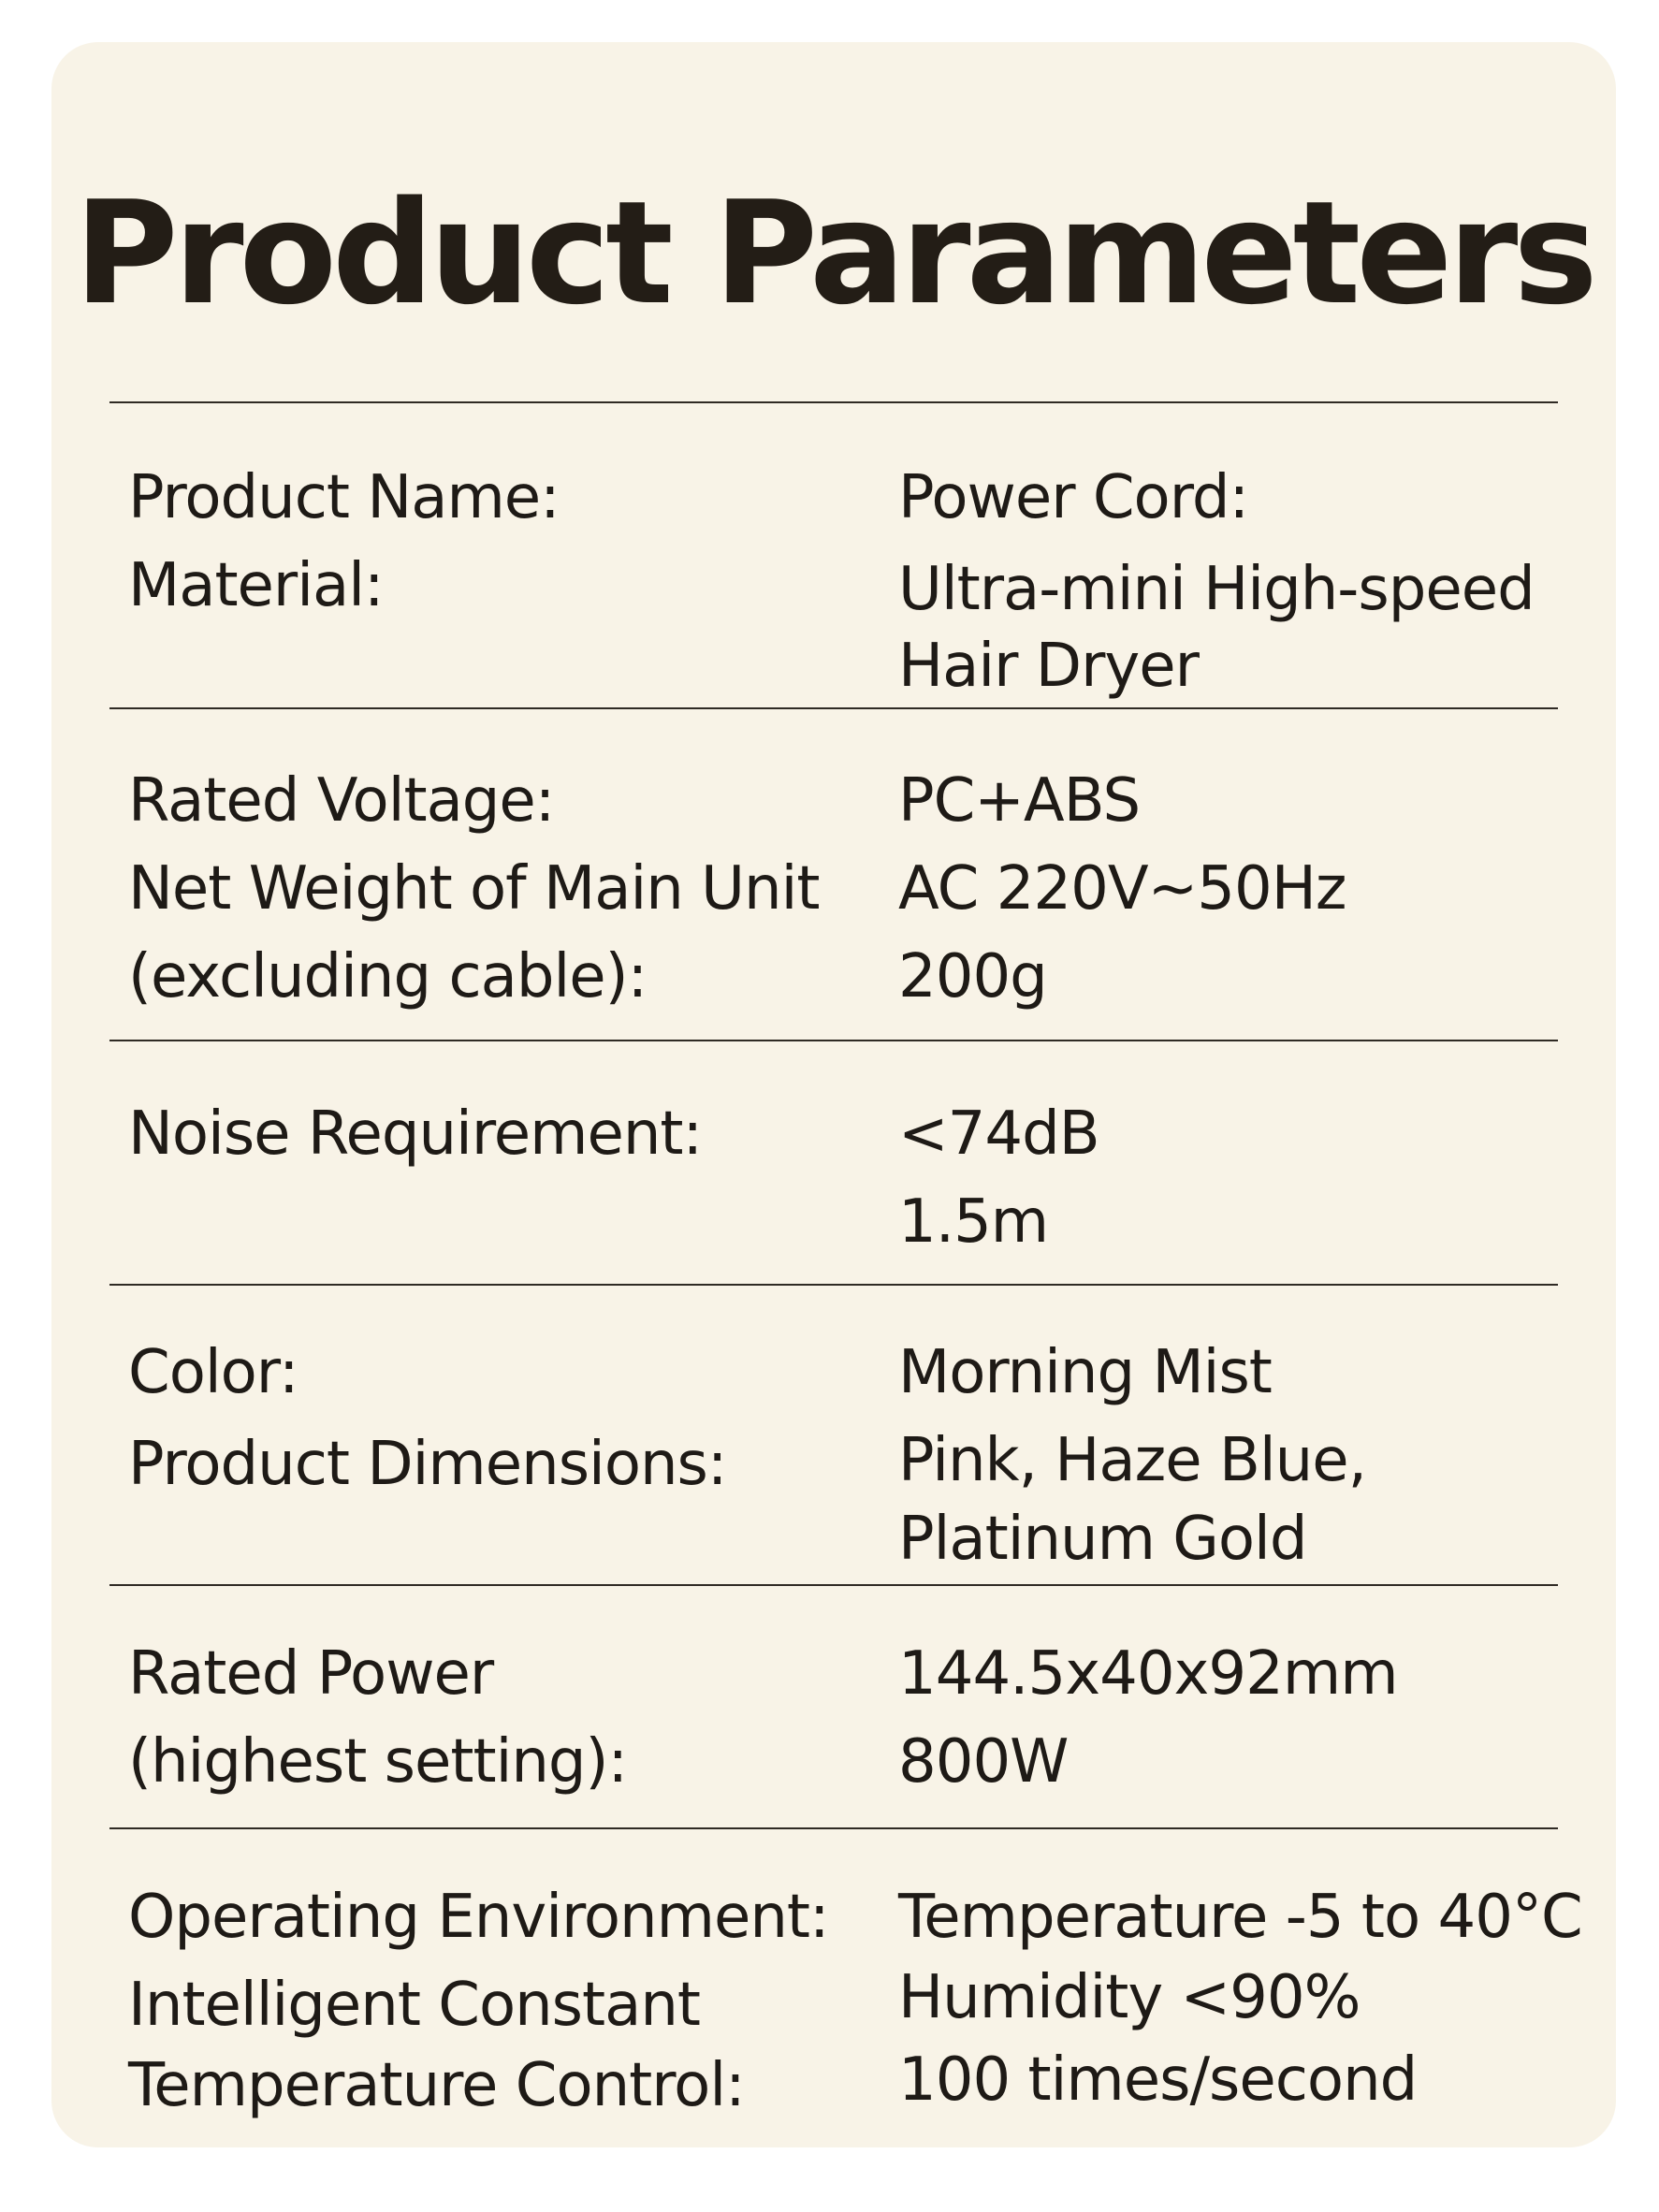 The width and height of the screenshot is (1659, 2212). What do you see at coordinates (503, 542) in the screenshot?
I see `param-labels: Product Name: Material:` at bounding box center [503, 542].